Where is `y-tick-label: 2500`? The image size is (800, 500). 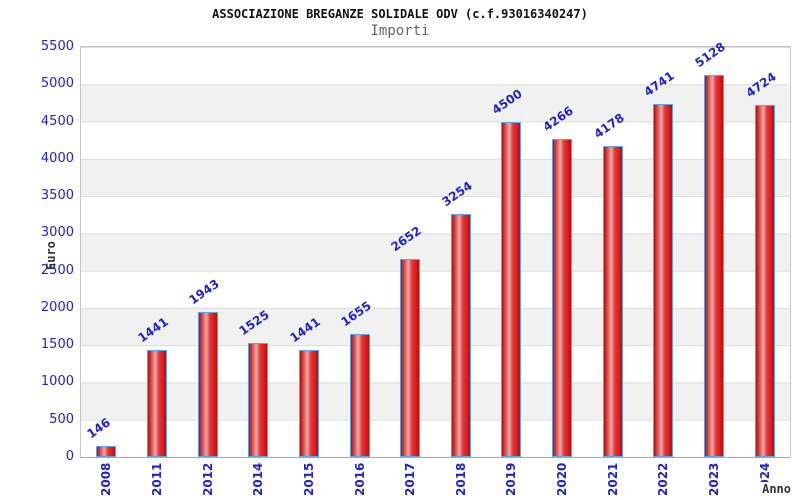
y-tick-label: 2500 is located at coordinates (57, 270).